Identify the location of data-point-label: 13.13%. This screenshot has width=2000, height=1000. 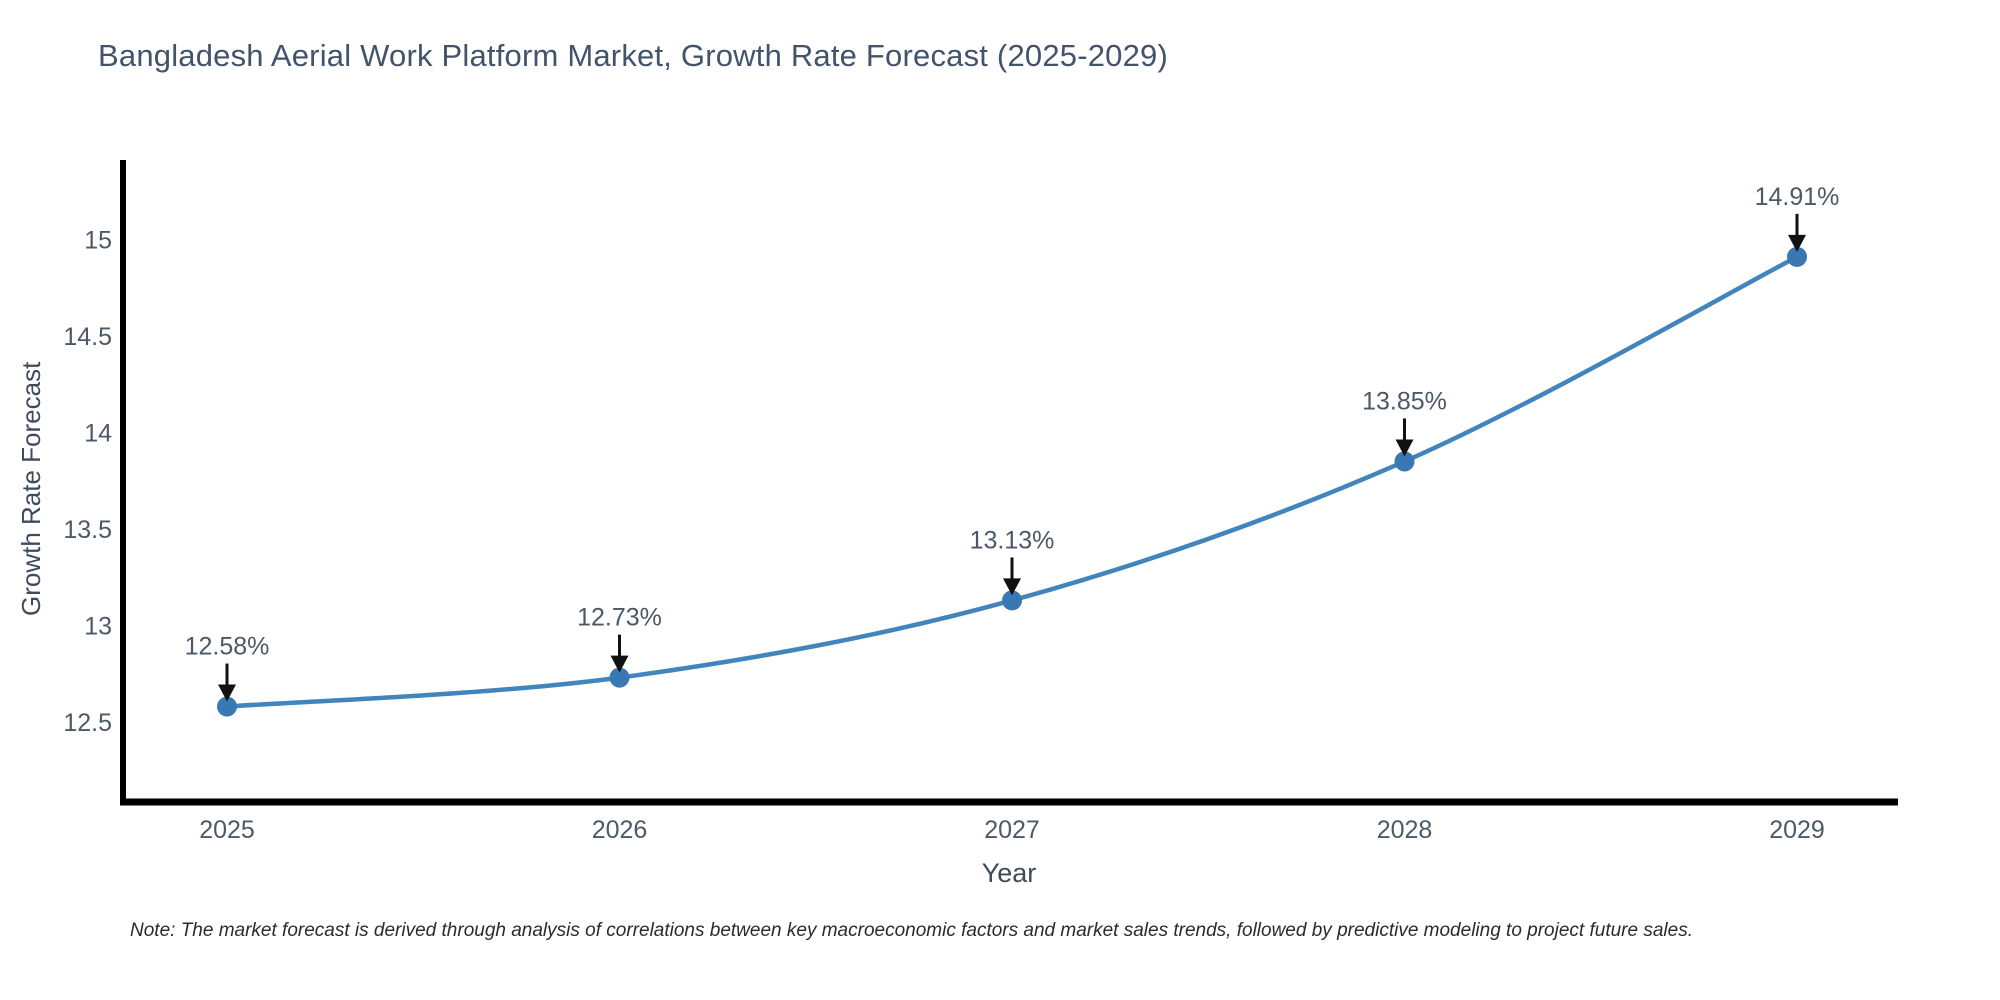
(1012, 540).